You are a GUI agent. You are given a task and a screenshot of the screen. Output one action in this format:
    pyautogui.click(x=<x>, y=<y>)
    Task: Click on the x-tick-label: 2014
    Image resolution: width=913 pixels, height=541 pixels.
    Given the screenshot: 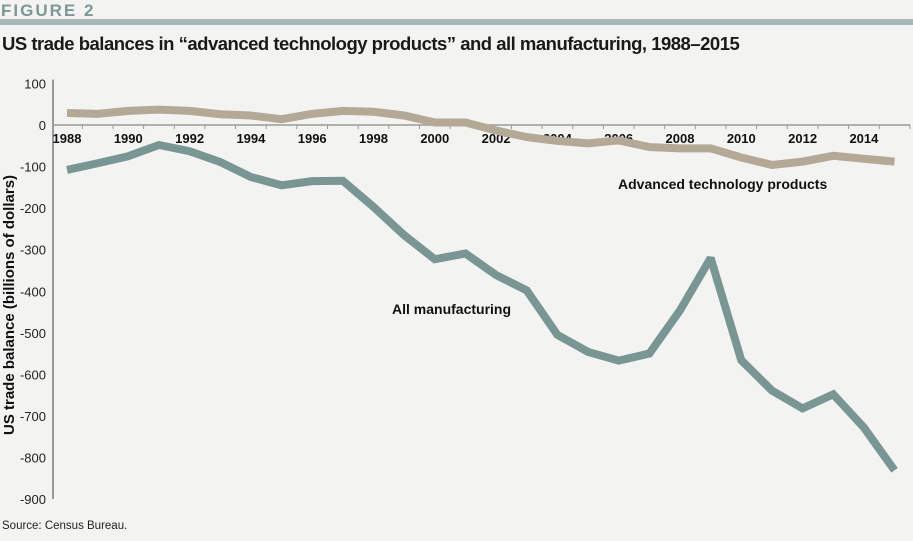 What is the action you would take?
    pyautogui.click(x=864, y=138)
    